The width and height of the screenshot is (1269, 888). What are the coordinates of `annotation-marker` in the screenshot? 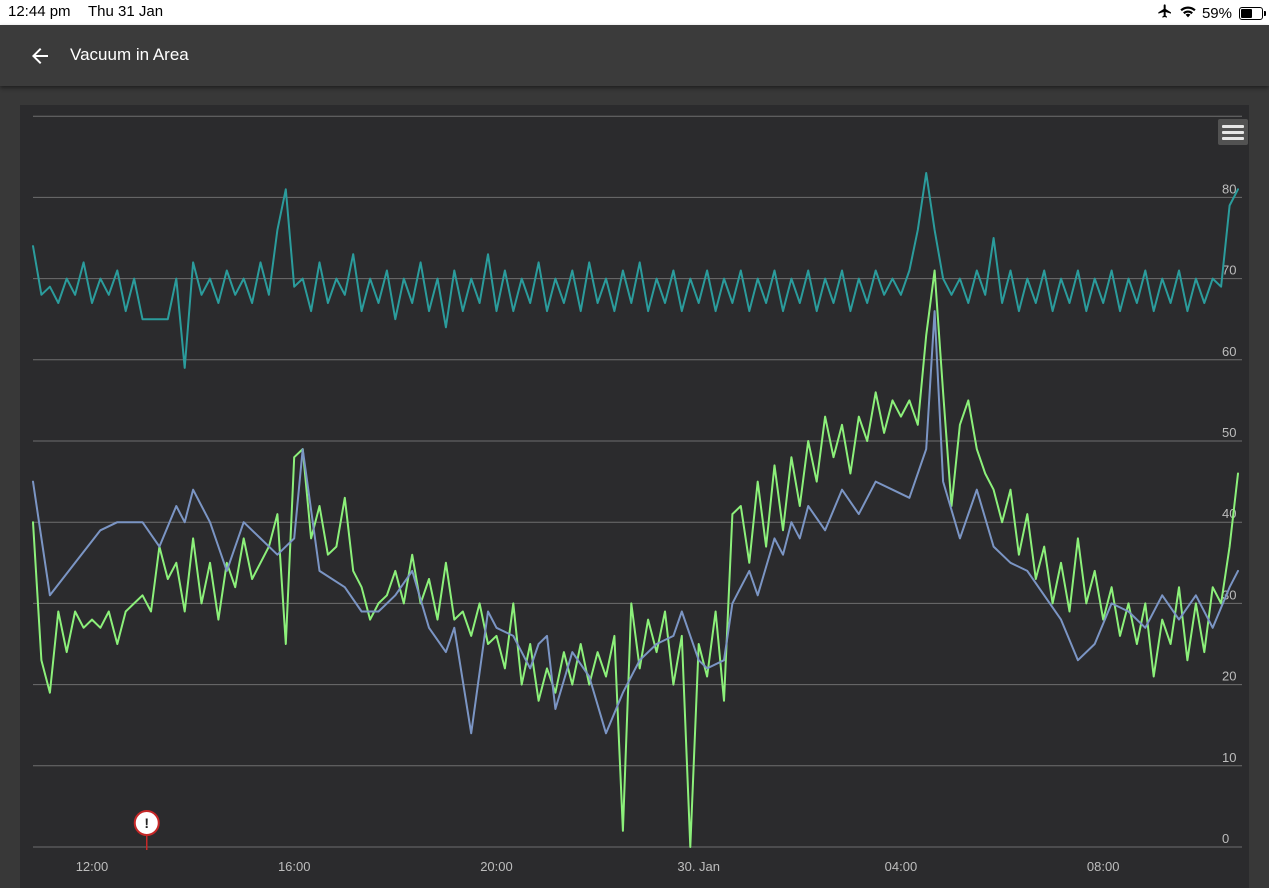 It's located at (146, 823).